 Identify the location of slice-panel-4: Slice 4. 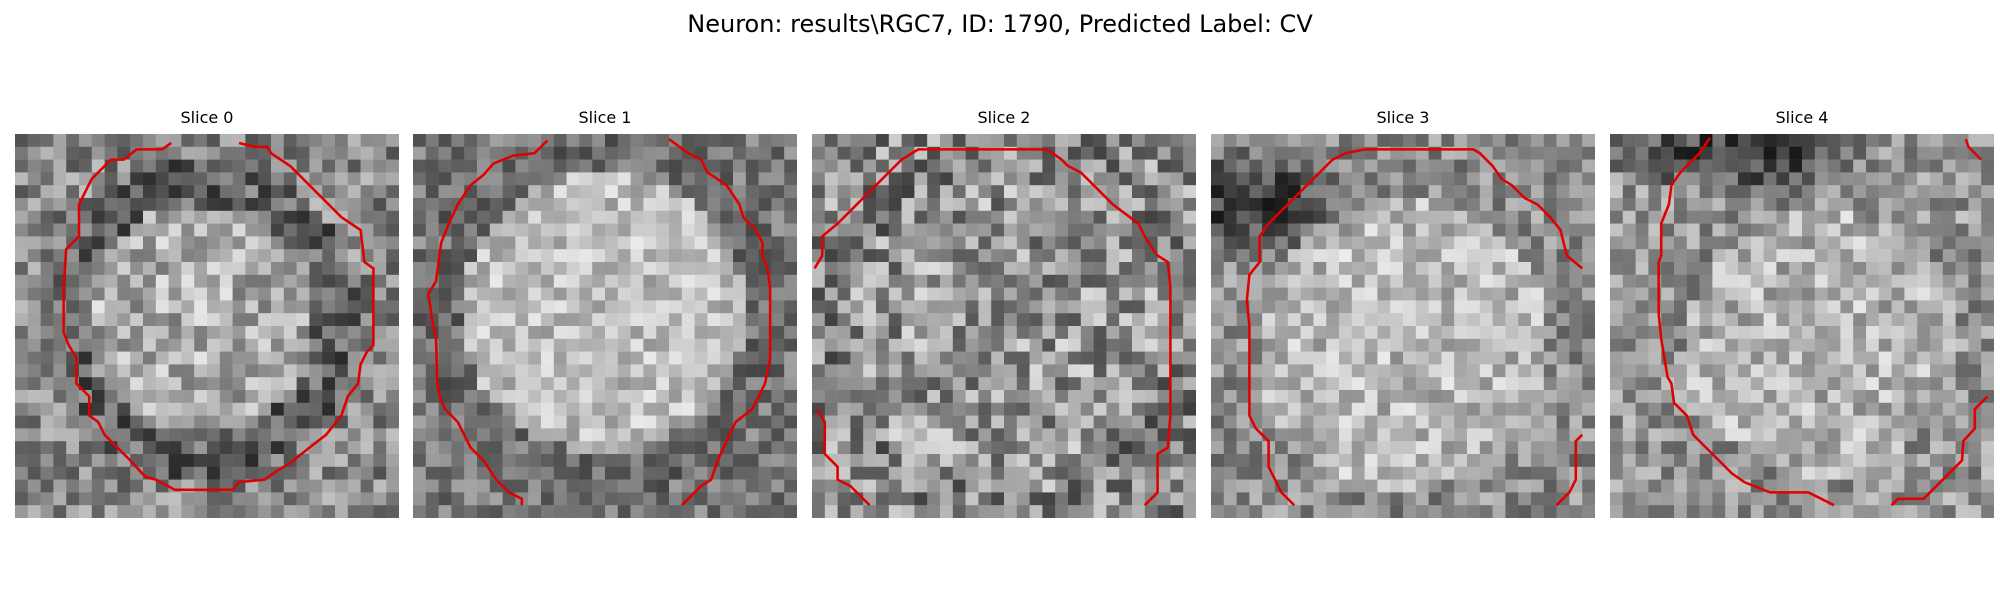
(1802, 313).